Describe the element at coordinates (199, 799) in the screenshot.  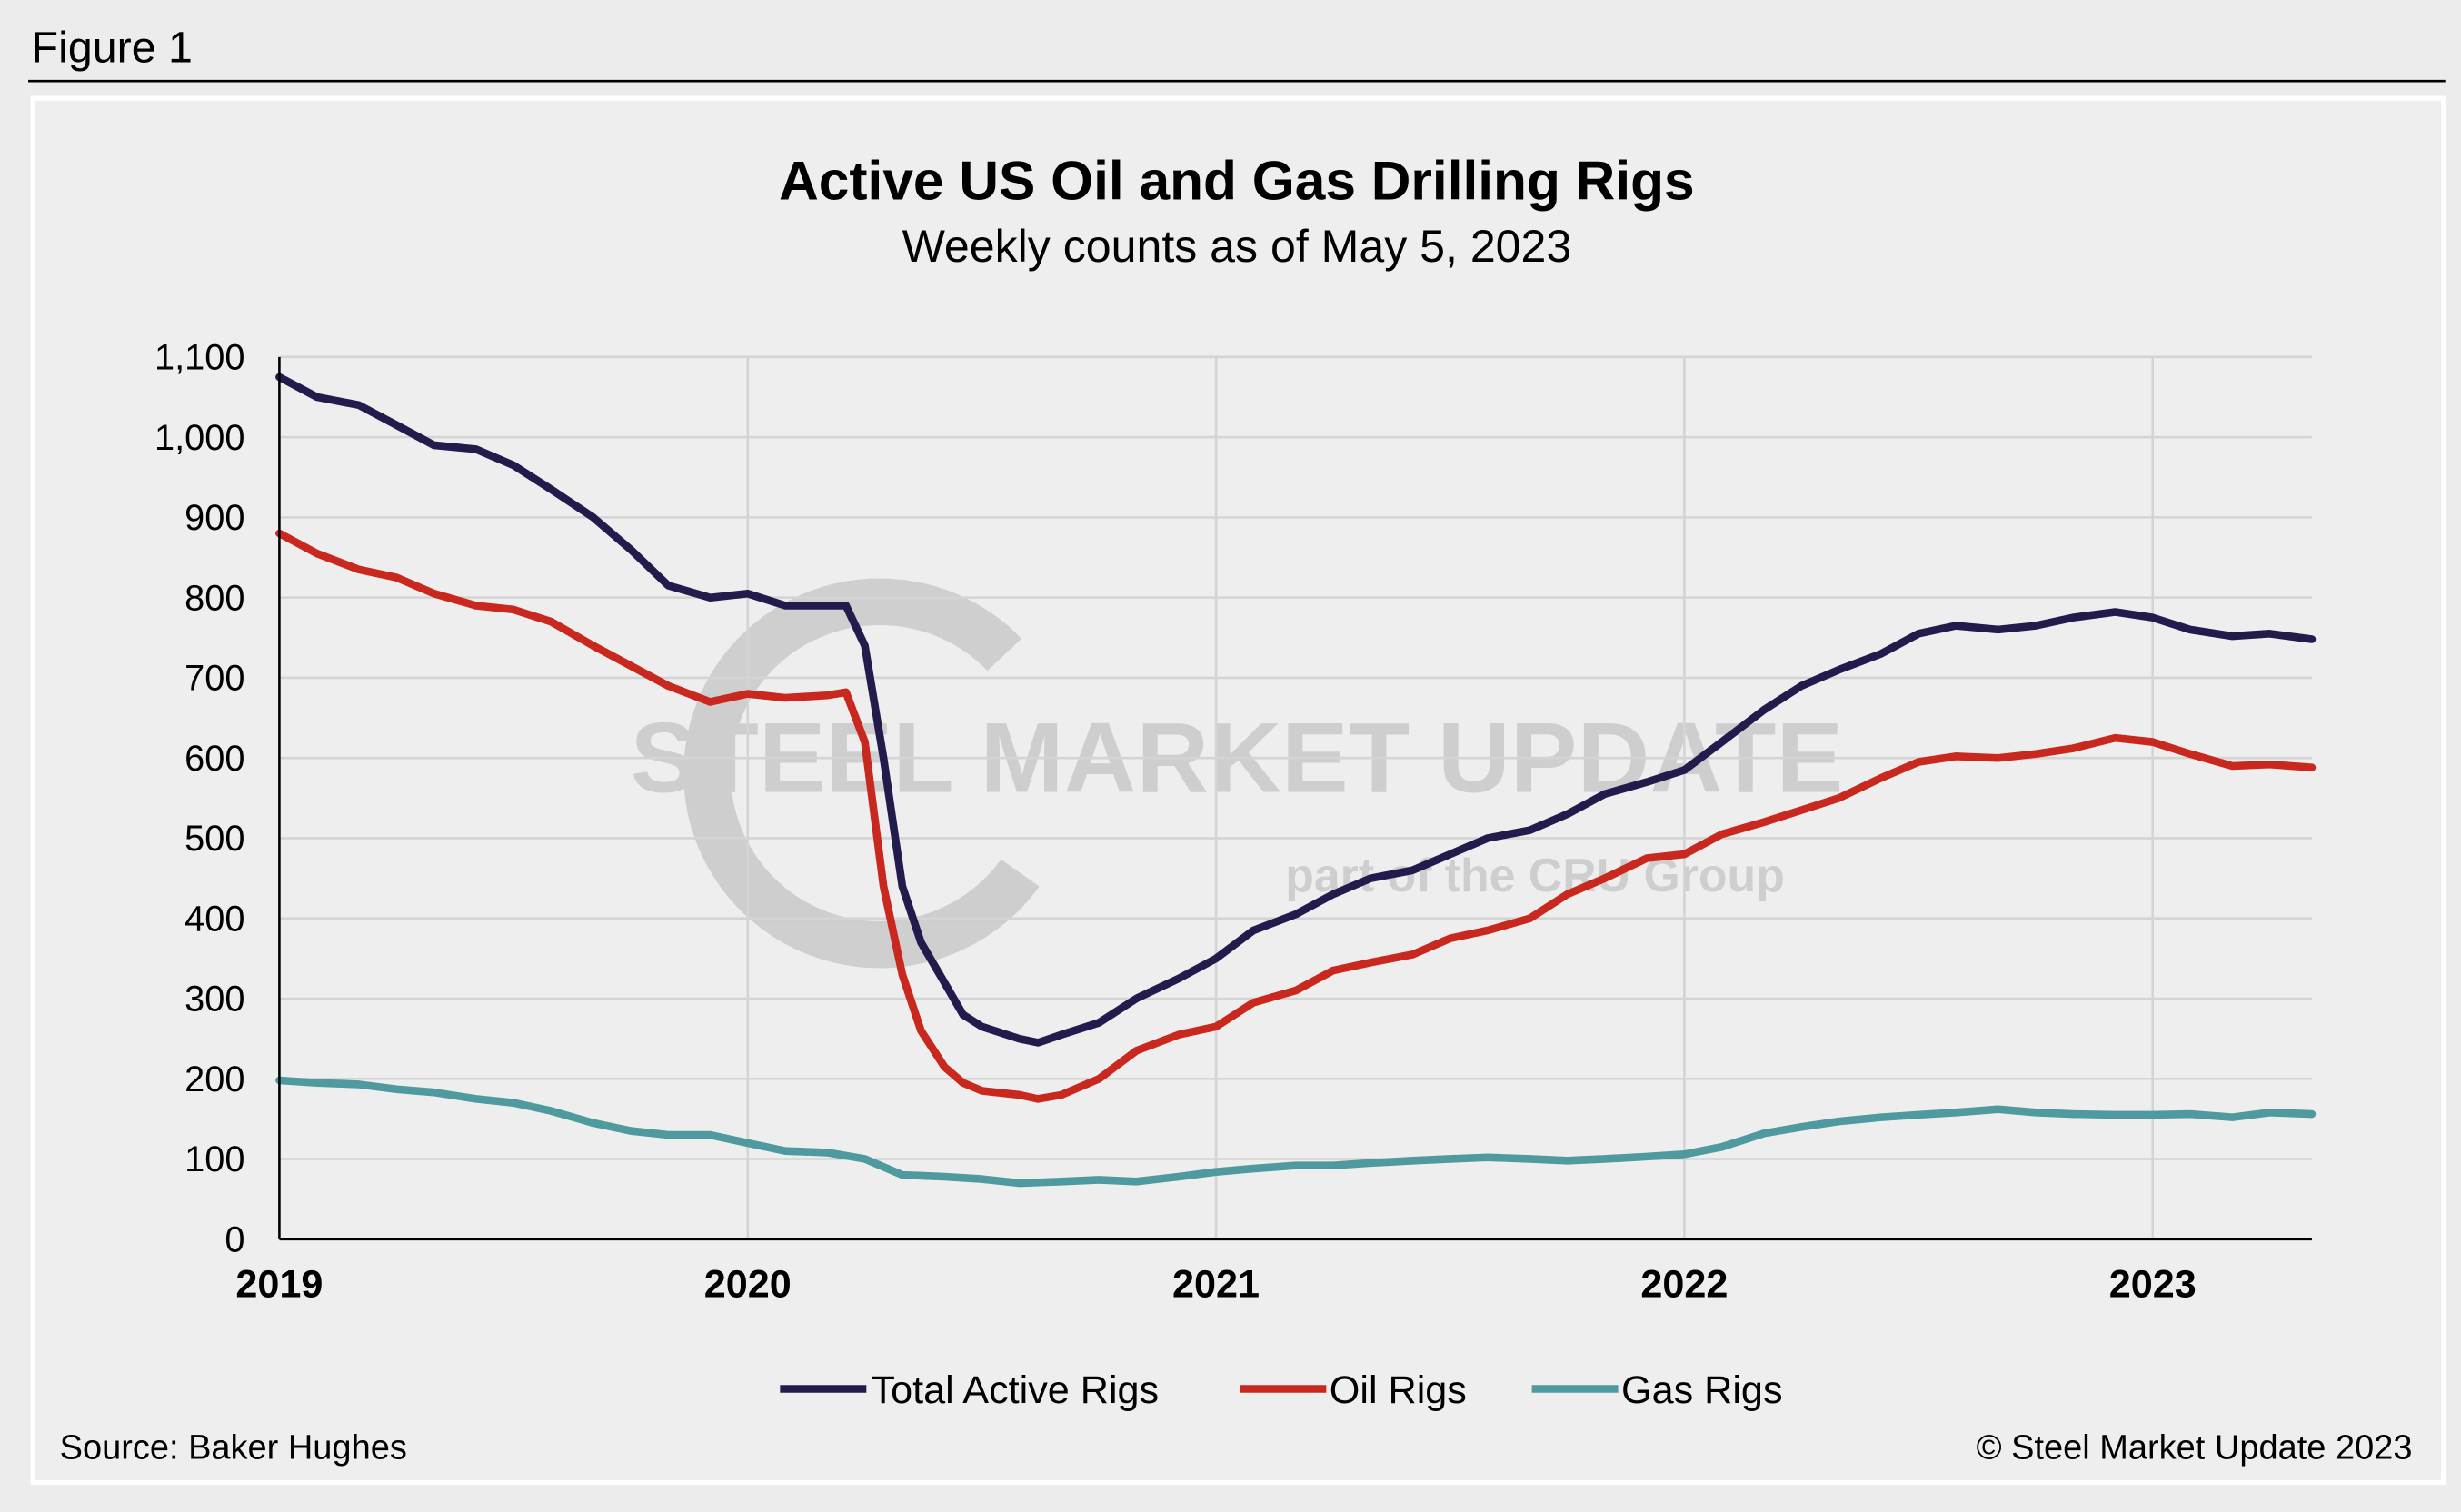
I see `y-axis-ticks: 0 100 200 300 400 500 600 700 800 900 1,000 1,100` at that location.